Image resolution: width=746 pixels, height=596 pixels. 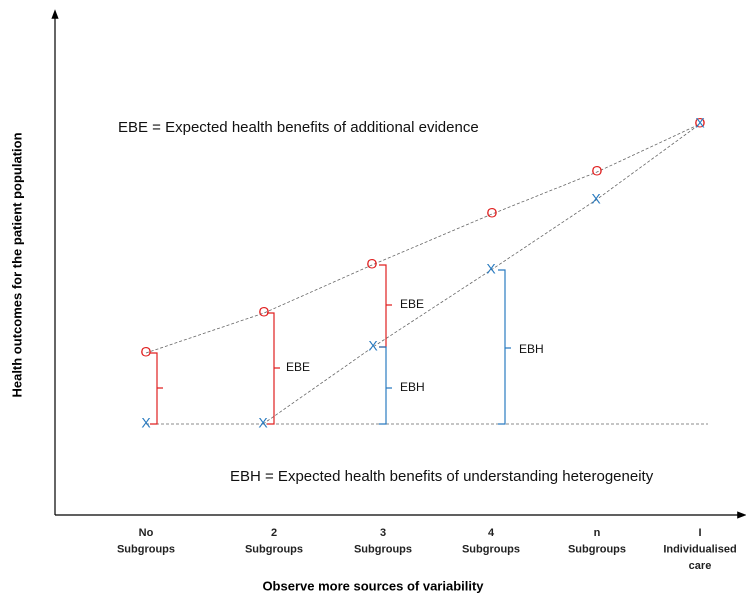 What do you see at coordinates (383, 533) in the screenshot?
I see `category-label: 3` at bounding box center [383, 533].